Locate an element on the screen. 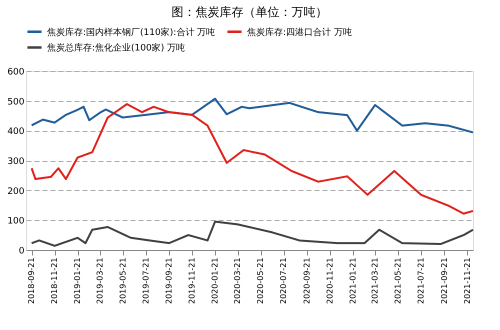  y-tick-label: 400 is located at coordinates (16, 132).